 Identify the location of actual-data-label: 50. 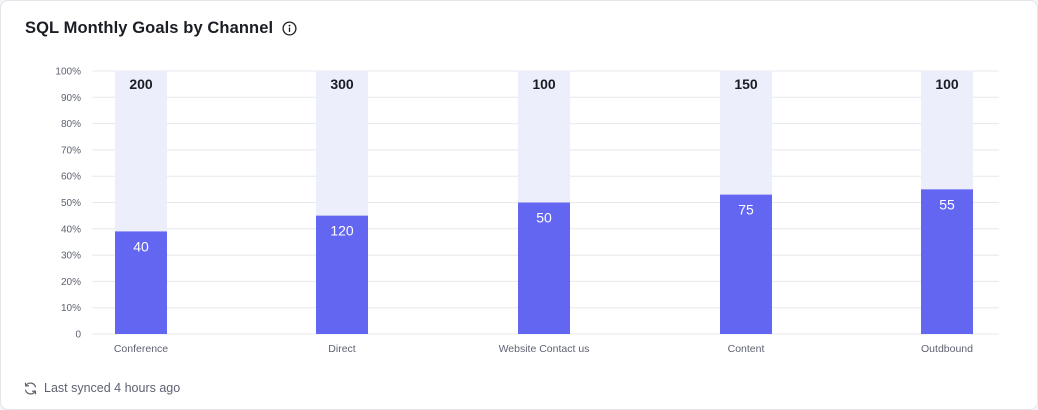
(544, 218).